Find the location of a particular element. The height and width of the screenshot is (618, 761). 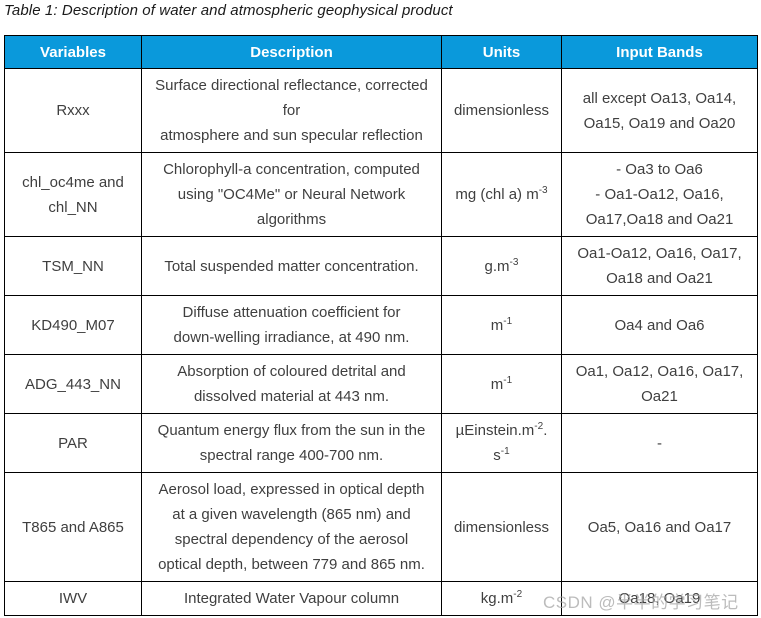

variable-cell: KD490_M07 is located at coordinates (73, 325).